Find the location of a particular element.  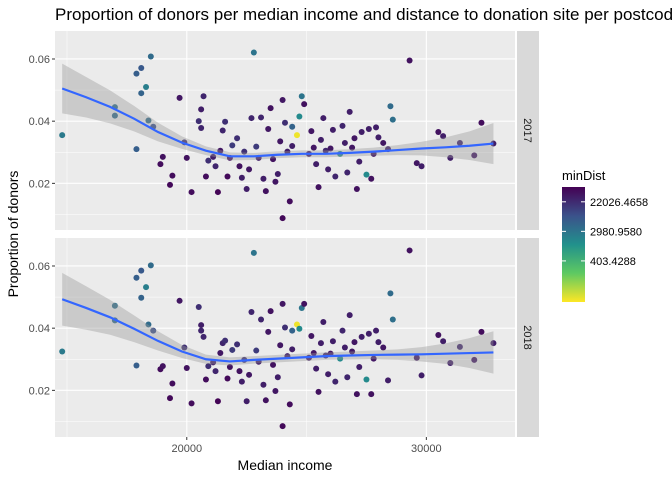

x-axis-title: Median income is located at coordinates (285, 465).